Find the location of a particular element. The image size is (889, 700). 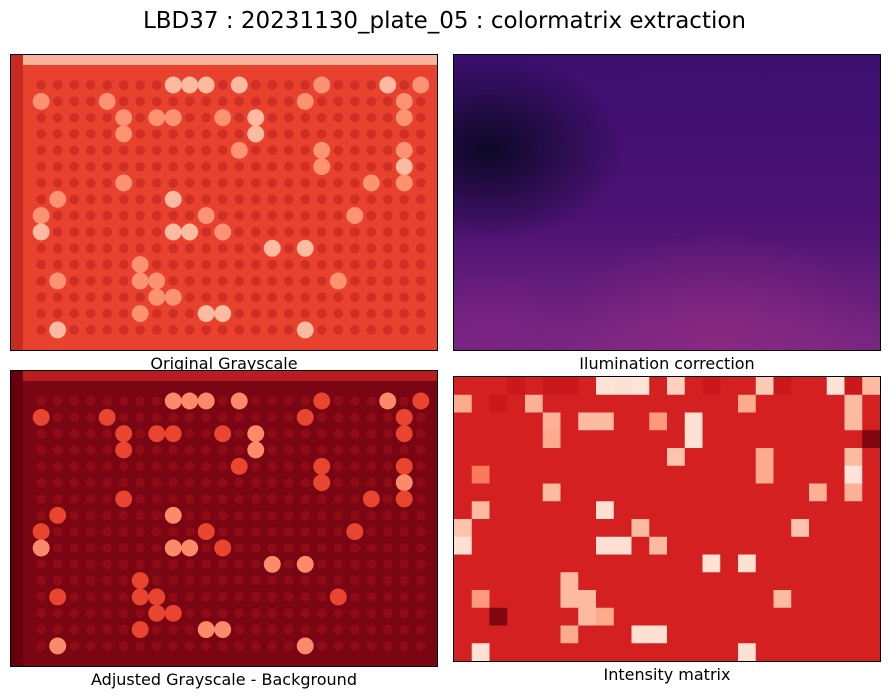

illumination-correction-caption: Ilumination correction is located at coordinates (667, 363).